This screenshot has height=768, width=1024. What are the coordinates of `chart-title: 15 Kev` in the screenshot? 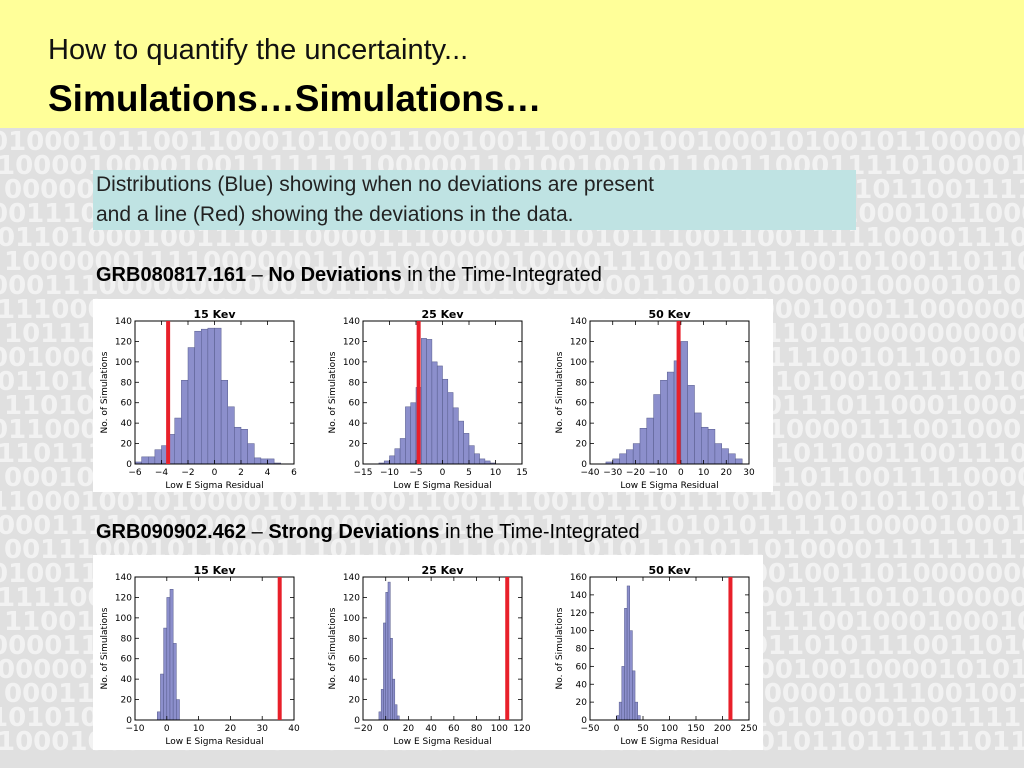 It's located at (214, 314).